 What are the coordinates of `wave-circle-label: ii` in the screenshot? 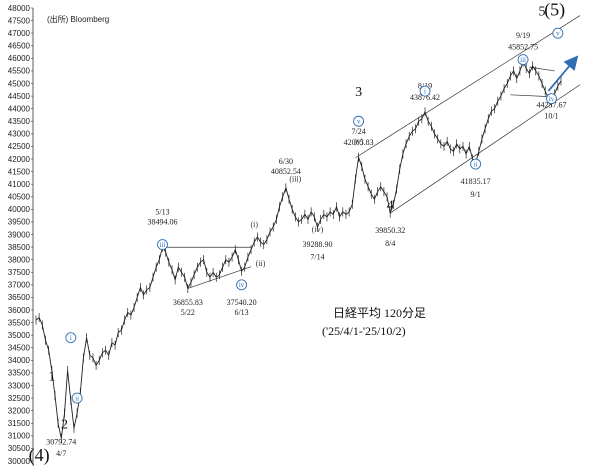 It's located at (476, 164).